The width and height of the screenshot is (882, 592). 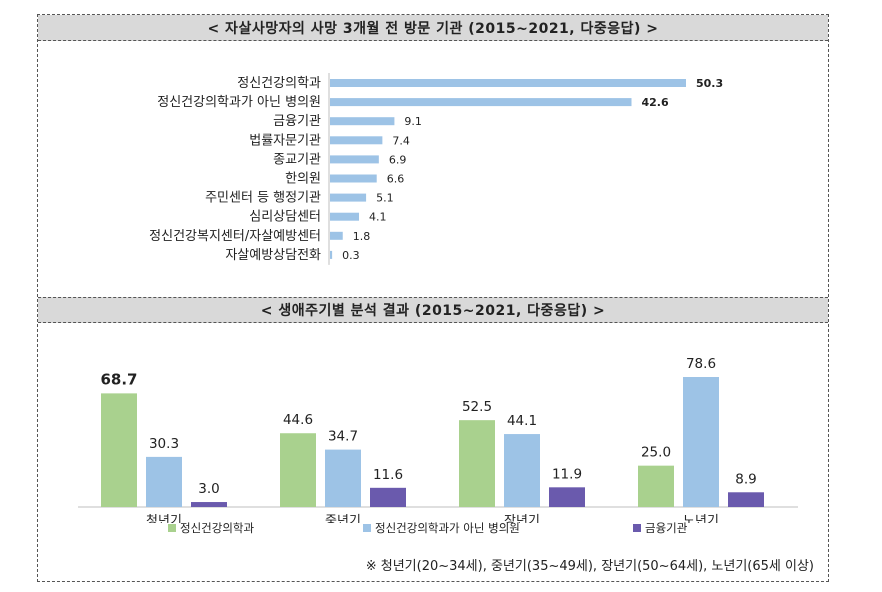 What do you see at coordinates (273, 255) in the screenshot?
I see `hchart-category-label: 자살예방상담전화` at bounding box center [273, 255].